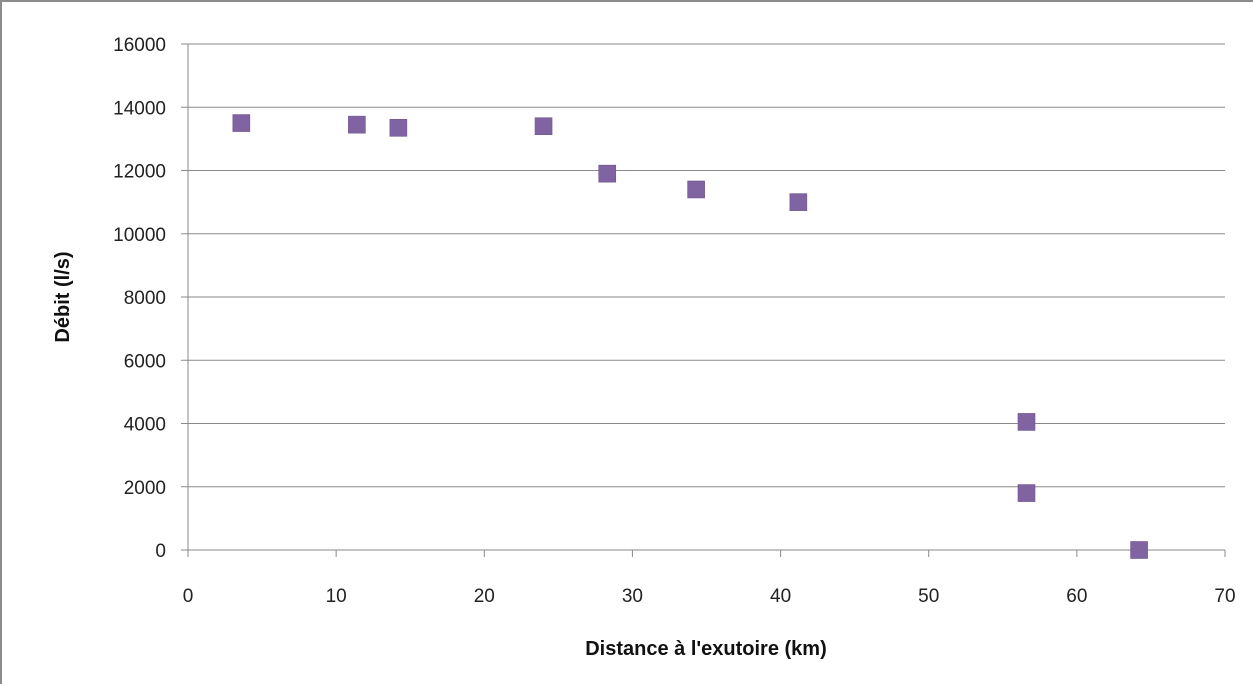  What do you see at coordinates (139, 45) in the screenshot?
I see `y-tick-label: 16000` at bounding box center [139, 45].